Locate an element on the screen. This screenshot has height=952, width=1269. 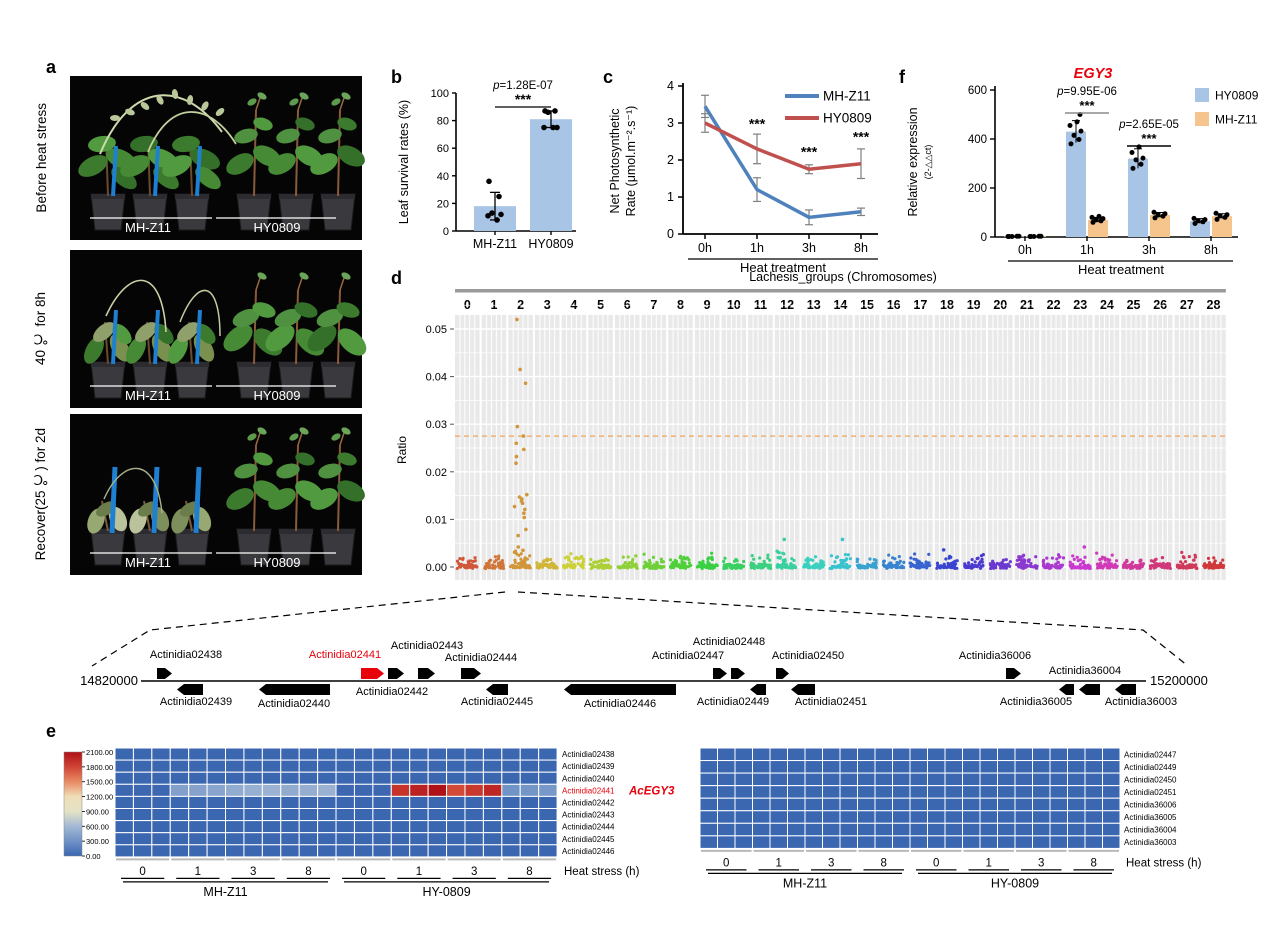
gene-arrow-Actinidia02442 is located at coordinates (396, 673).